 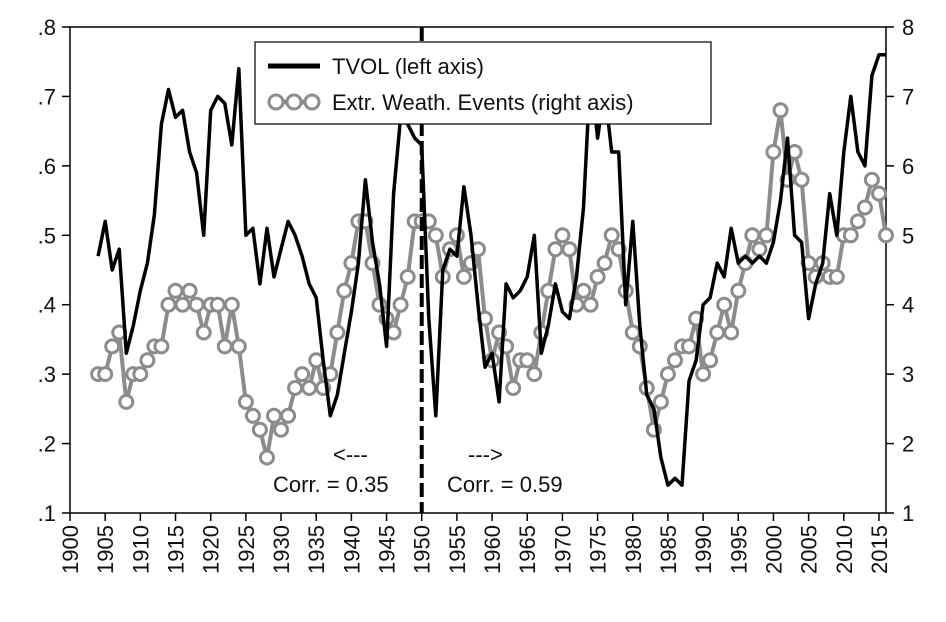 I want to click on right-y-tick-label: 6, so click(x=908, y=166).